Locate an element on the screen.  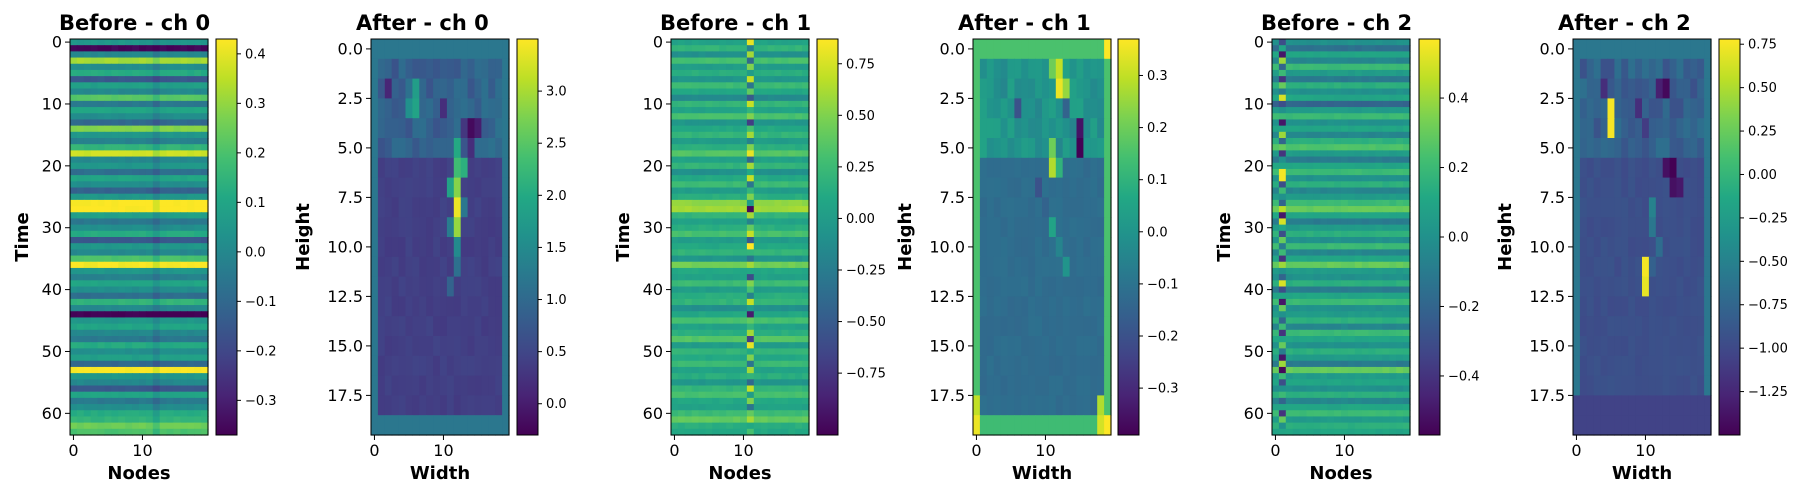
colorbar-tick-label: 2.5 is located at coordinates (556, 144).